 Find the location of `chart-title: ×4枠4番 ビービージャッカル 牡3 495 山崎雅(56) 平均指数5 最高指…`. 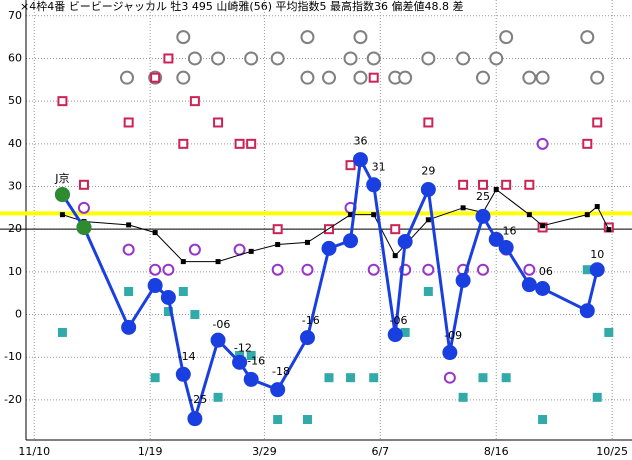

chart-title: ×4枠4番 ビービージャッカル 牡3 495 山崎雅(56) 平均指数5 最高指… is located at coordinates (241, 6).